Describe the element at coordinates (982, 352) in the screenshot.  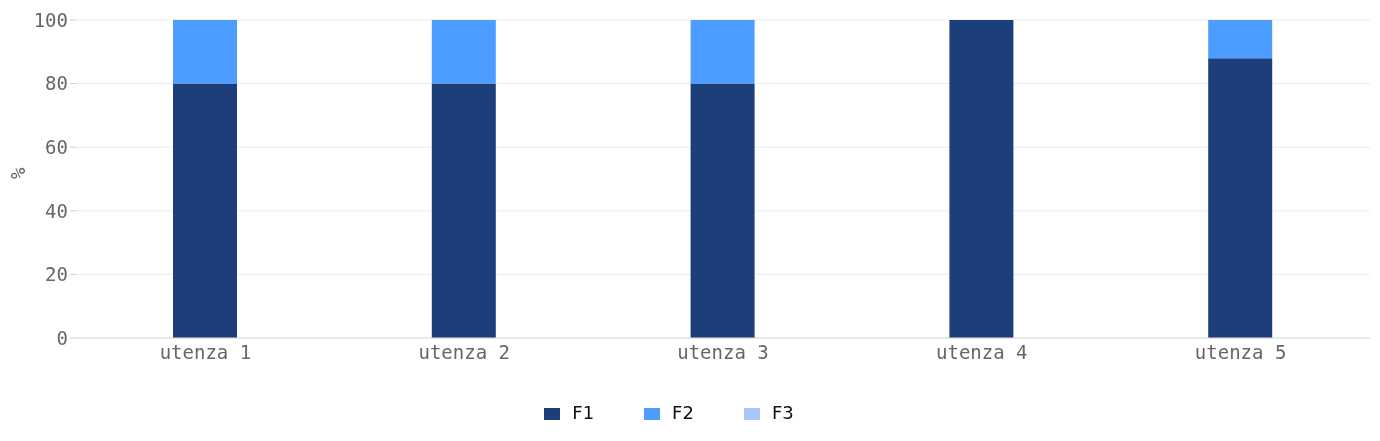
I see `x-tick-label: utenza 4` at that location.